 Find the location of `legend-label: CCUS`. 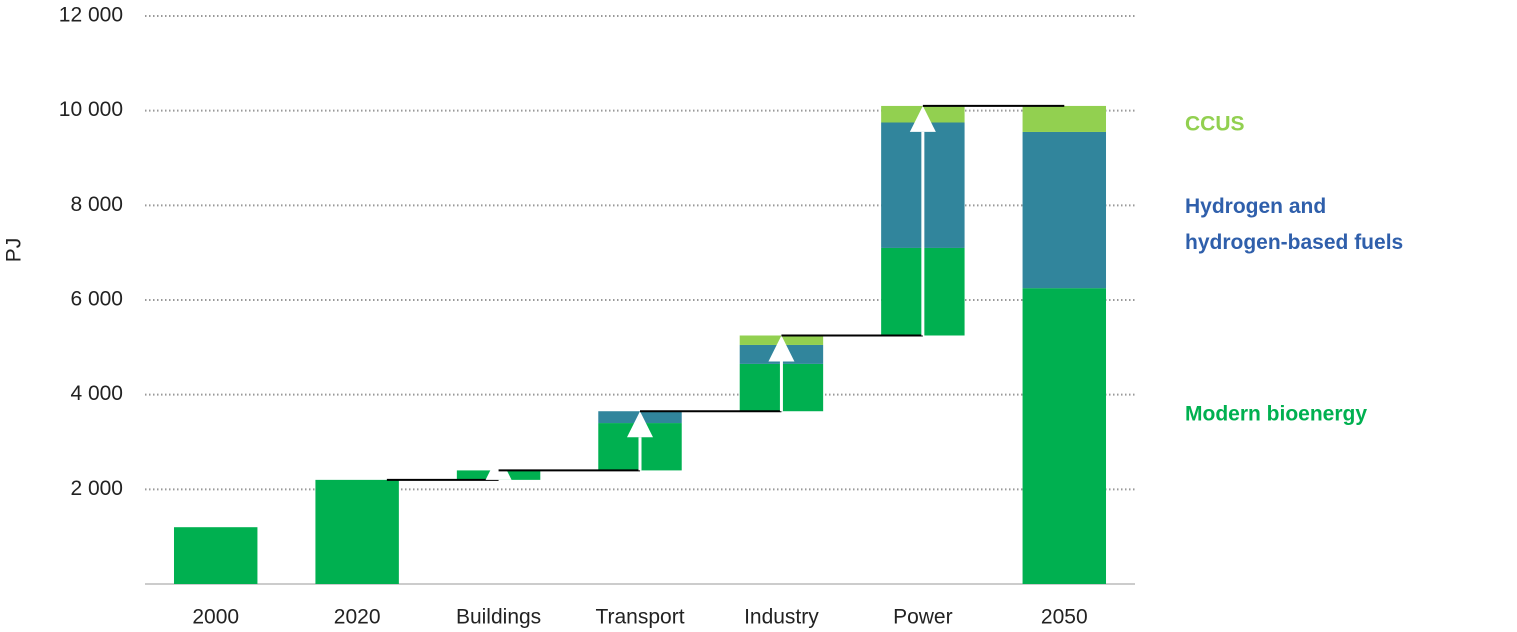

legend-label: CCUS is located at coordinates (1215, 124).